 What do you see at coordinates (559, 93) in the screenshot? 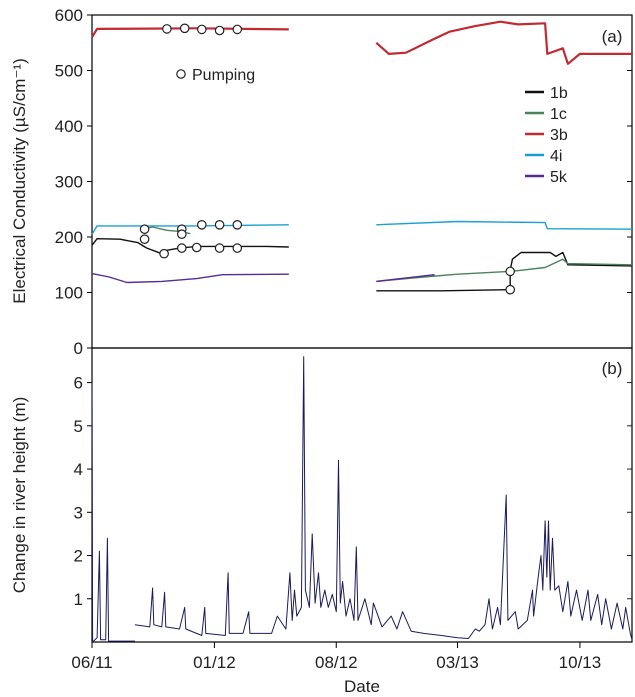
I see `legend-label-1b: 1b` at bounding box center [559, 93].